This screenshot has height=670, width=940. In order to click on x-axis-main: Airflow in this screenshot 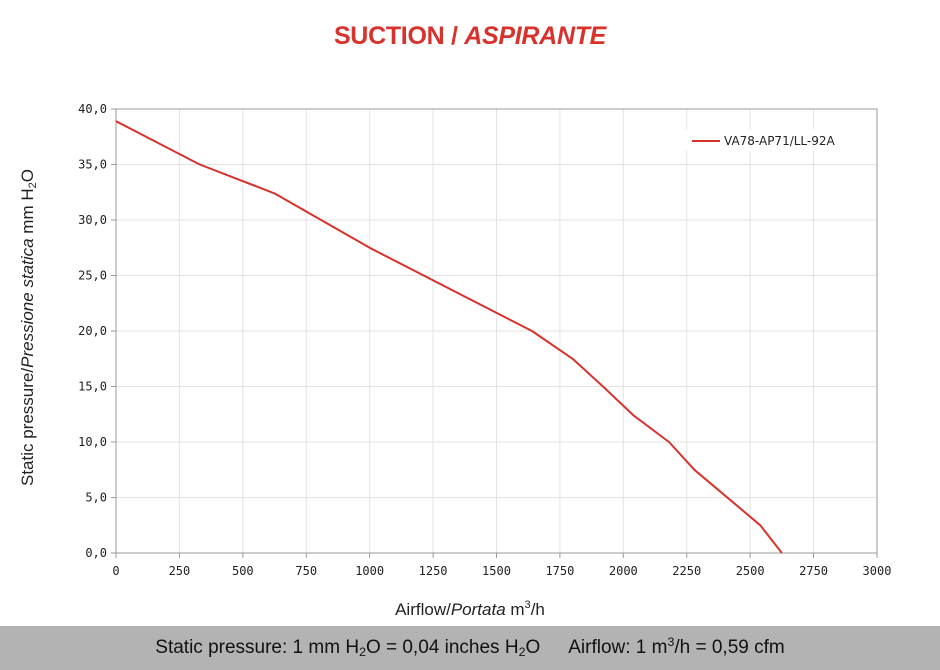, I will do `click(421, 609)`.